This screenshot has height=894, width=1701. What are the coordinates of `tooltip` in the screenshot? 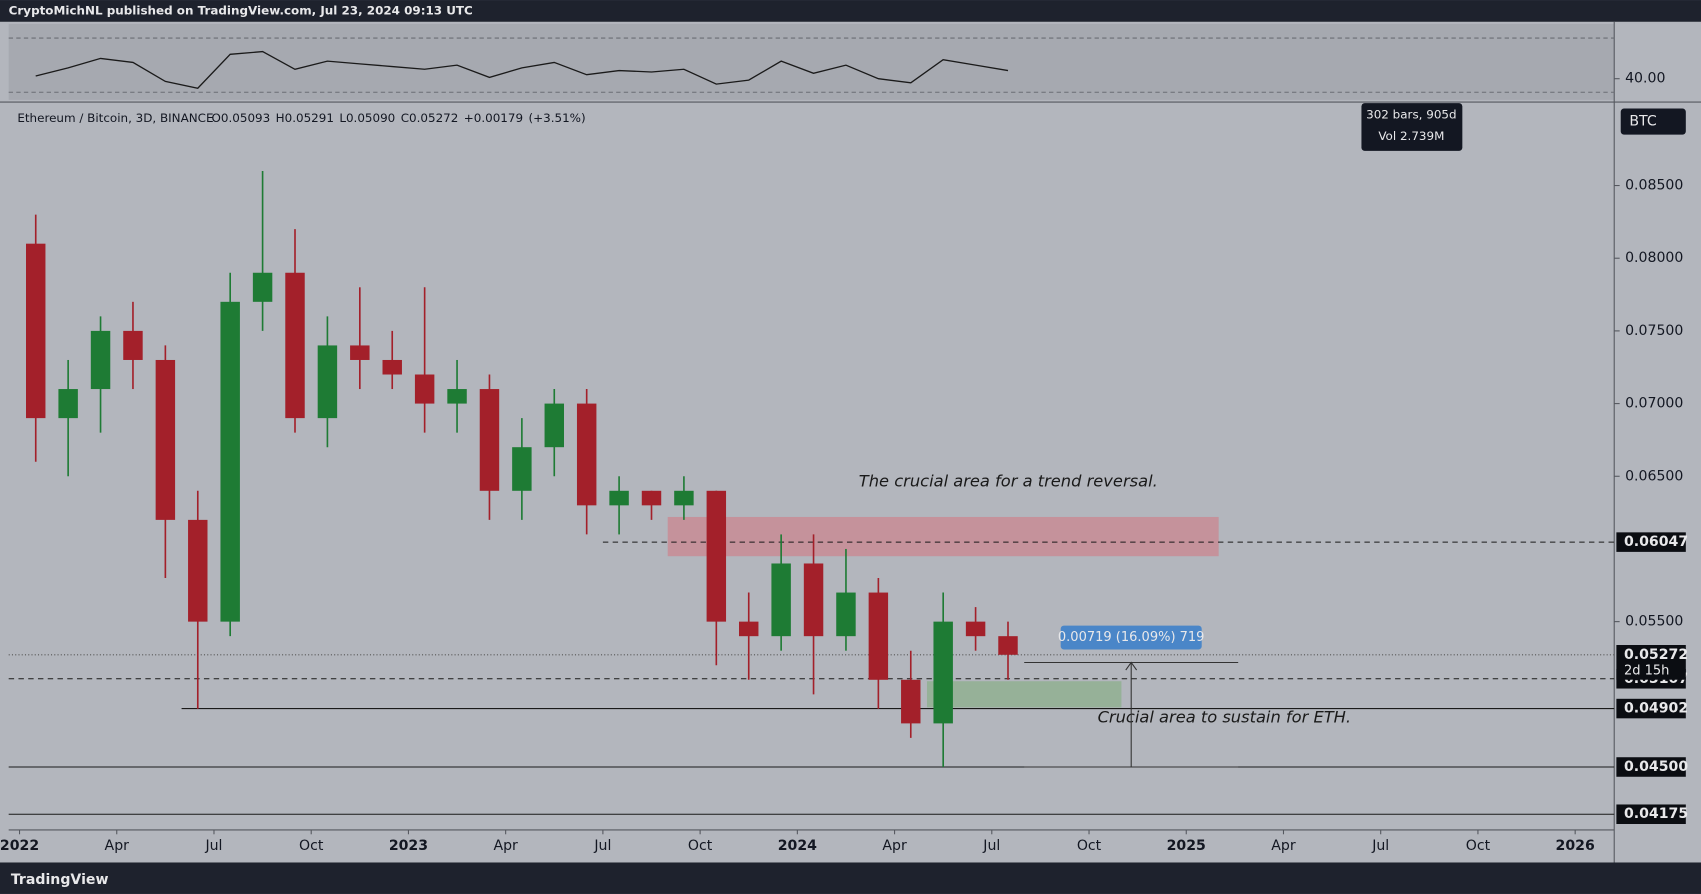 It's located at (1412, 127).